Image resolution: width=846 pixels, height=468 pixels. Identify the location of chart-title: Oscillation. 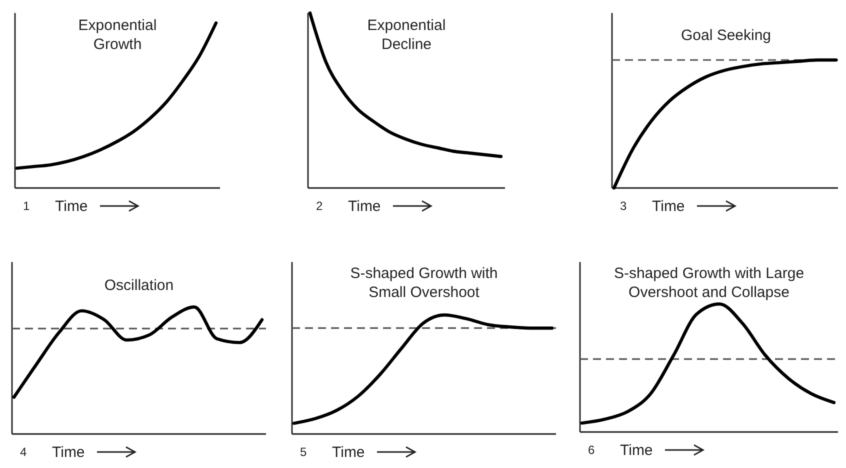
(139, 285).